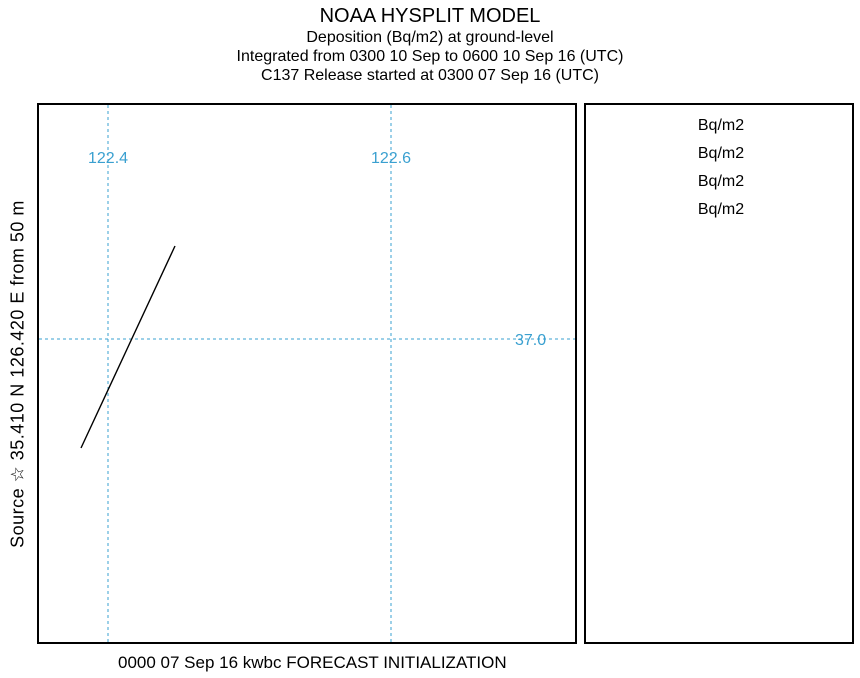 This screenshot has height=678, width=860. What do you see at coordinates (430, 16) in the screenshot?
I see `map-title: NOAA HYSPLIT MODEL` at bounding box center [430, 16].